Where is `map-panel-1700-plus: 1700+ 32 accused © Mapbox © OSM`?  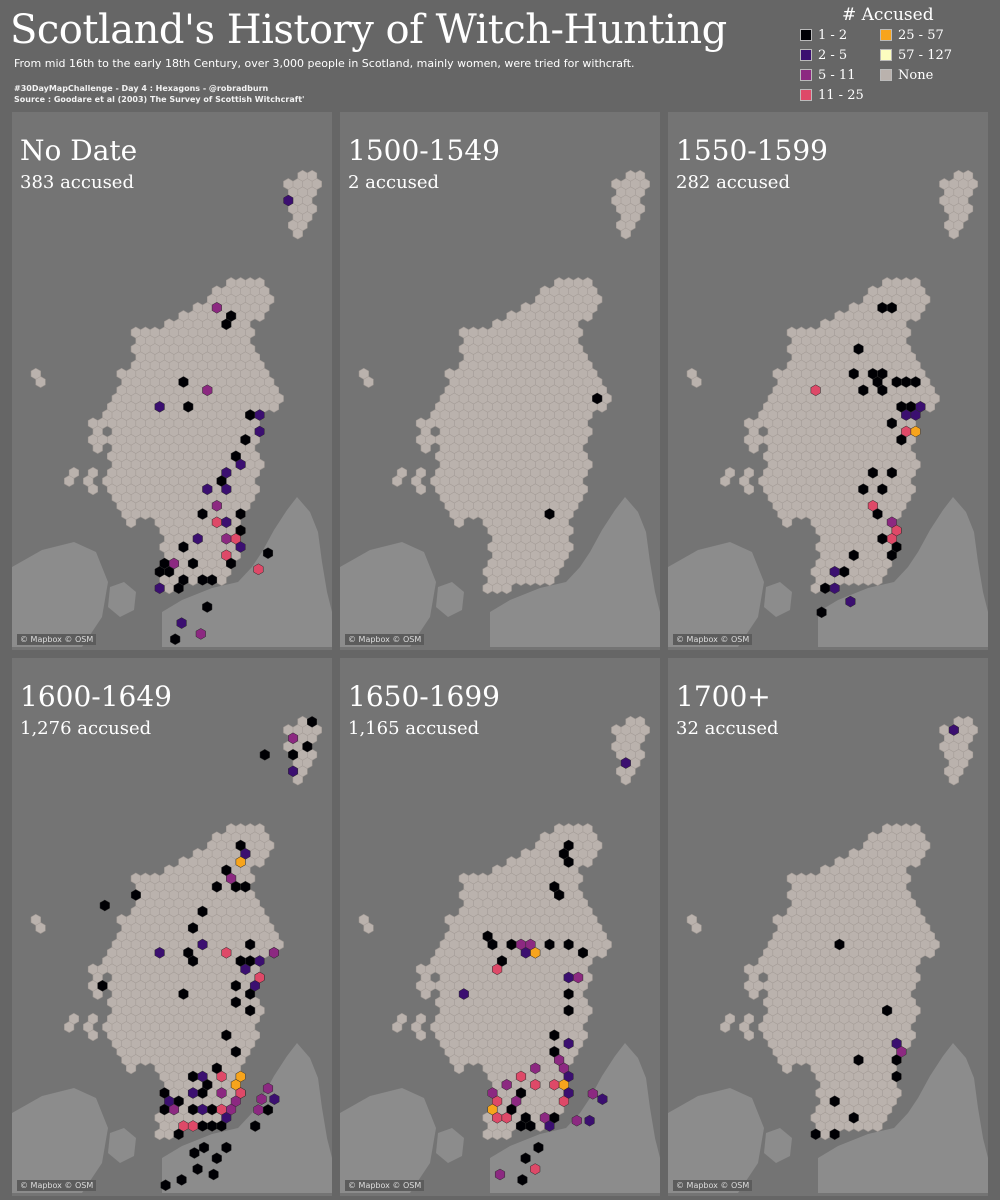
map-panel-1700-plus: 1700+ 32 accused © Mapbox © OSM is located at coordinates (828, 927).